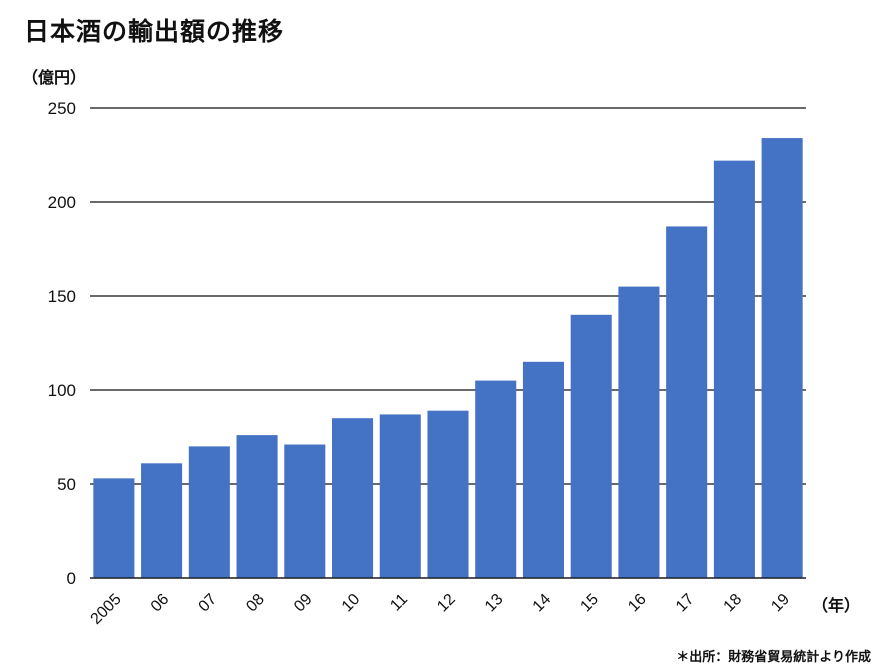  Describe the element at coordinates (399, 603) in the screenshot. I see `x-tick-label: 11` at that location.